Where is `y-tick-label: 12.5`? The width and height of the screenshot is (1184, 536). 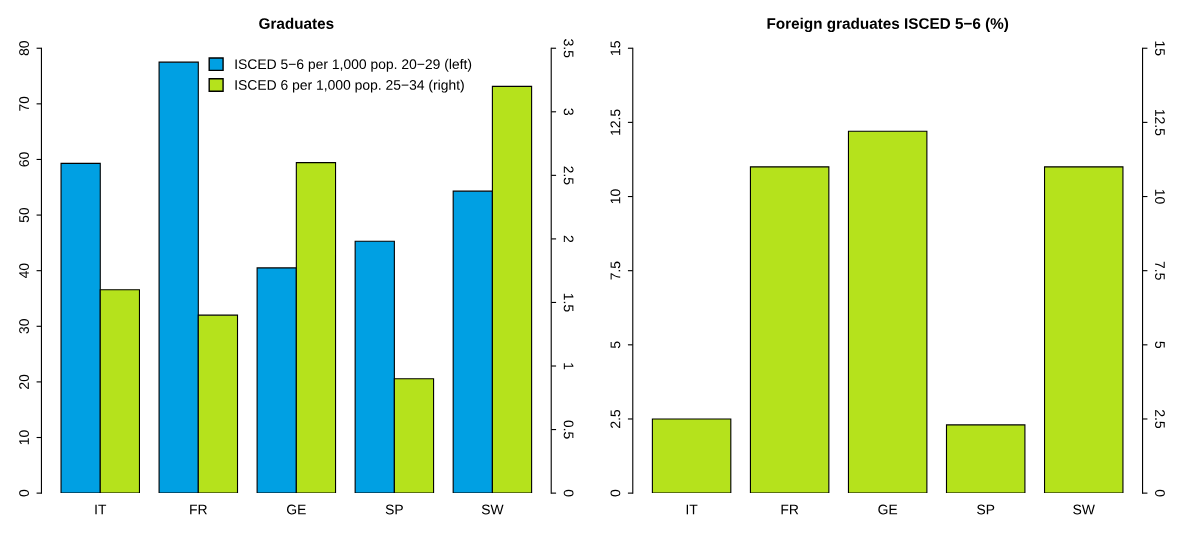
y-tick-label: 12.5 is located at coordinates (615, 122).